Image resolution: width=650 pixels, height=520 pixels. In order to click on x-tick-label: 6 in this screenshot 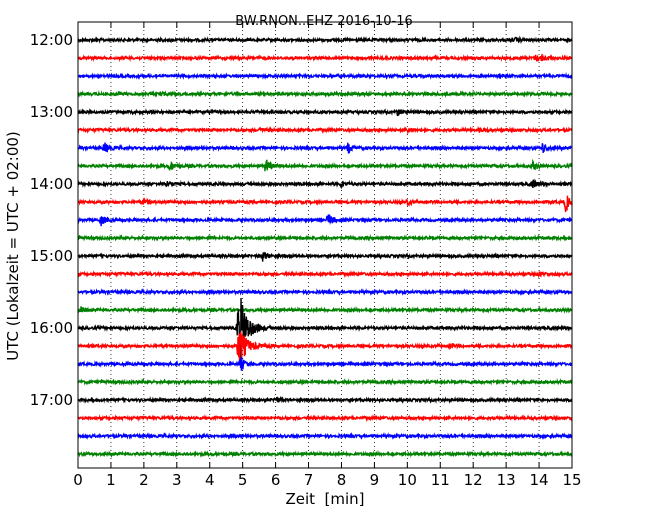, I will do `click(276, 480)`.